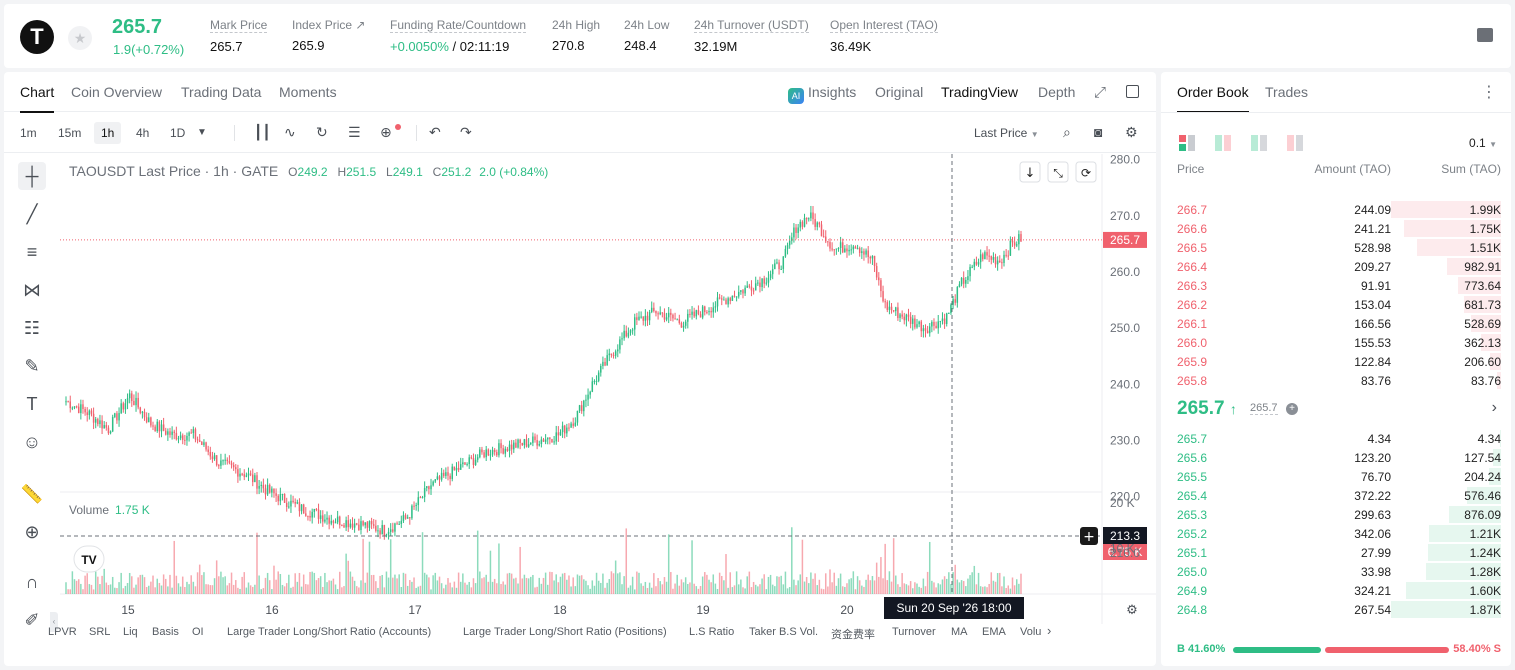 Image resolution: width=1515 pixels, height=670 pixels. Describe the element at coordinates (70, 133) in the screenshot. I see `timeframe-15m: 15m` at that location.